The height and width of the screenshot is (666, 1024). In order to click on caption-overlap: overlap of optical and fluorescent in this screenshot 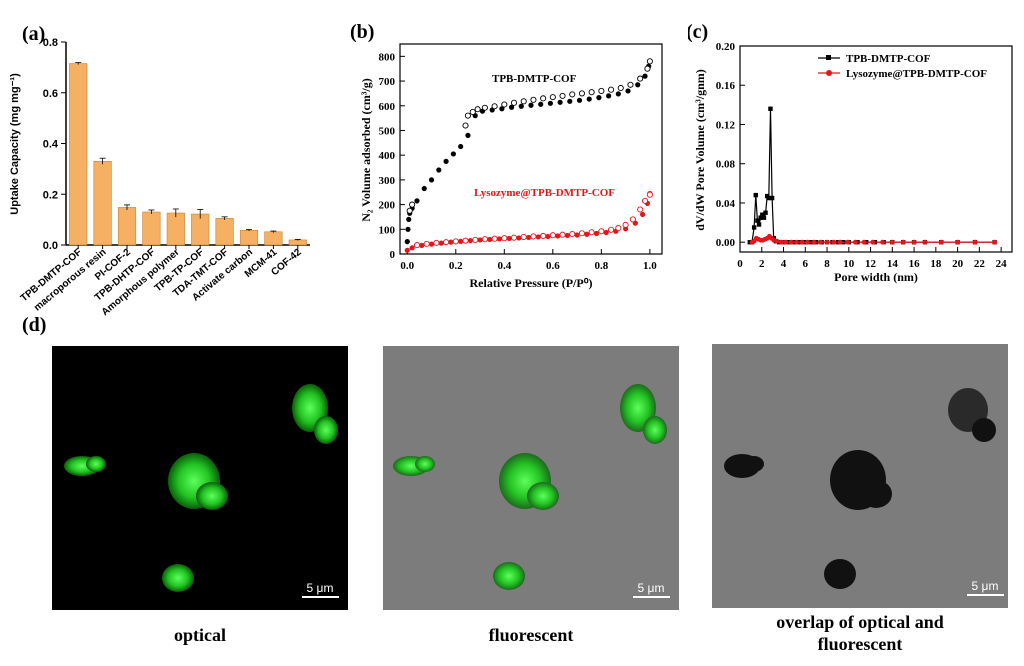, I will do `click(860, 633)`.